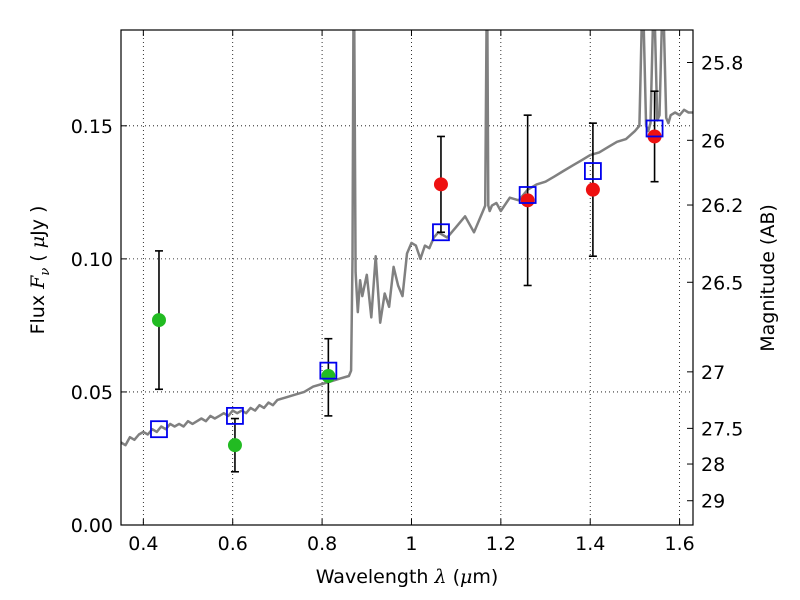  What do you see at coordinates (38, 221) in the screenshot?
I see `y-axis-unit-close: Jy )` at bounding box center [38, 221].